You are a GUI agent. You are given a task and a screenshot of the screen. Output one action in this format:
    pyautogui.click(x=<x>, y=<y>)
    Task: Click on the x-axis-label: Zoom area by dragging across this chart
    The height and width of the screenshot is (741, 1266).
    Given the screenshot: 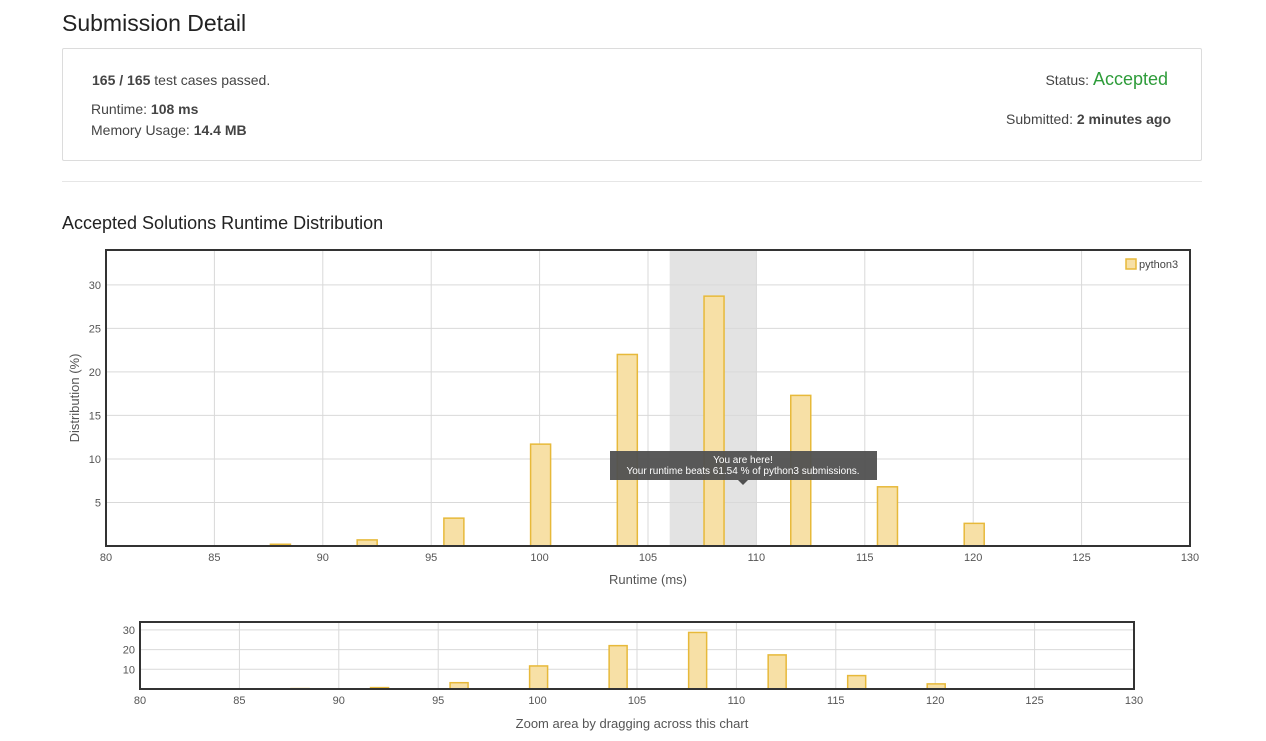 What is the action you would take?
    pyautogui.click(x=632, y=723)
    